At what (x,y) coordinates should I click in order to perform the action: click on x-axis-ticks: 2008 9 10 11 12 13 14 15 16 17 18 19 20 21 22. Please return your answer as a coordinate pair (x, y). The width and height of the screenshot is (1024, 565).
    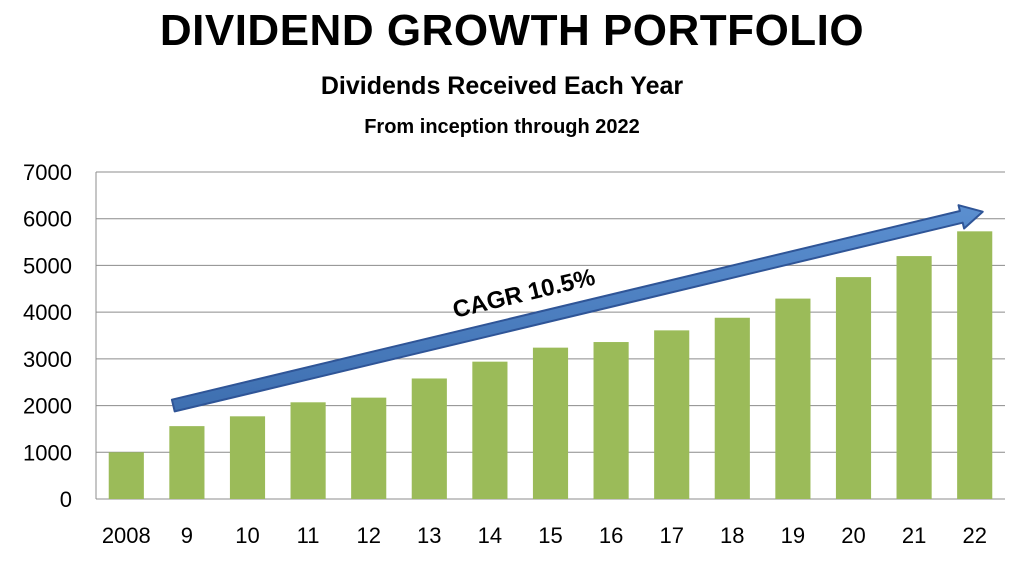
    Looking at the image, I should click on (544, 535).